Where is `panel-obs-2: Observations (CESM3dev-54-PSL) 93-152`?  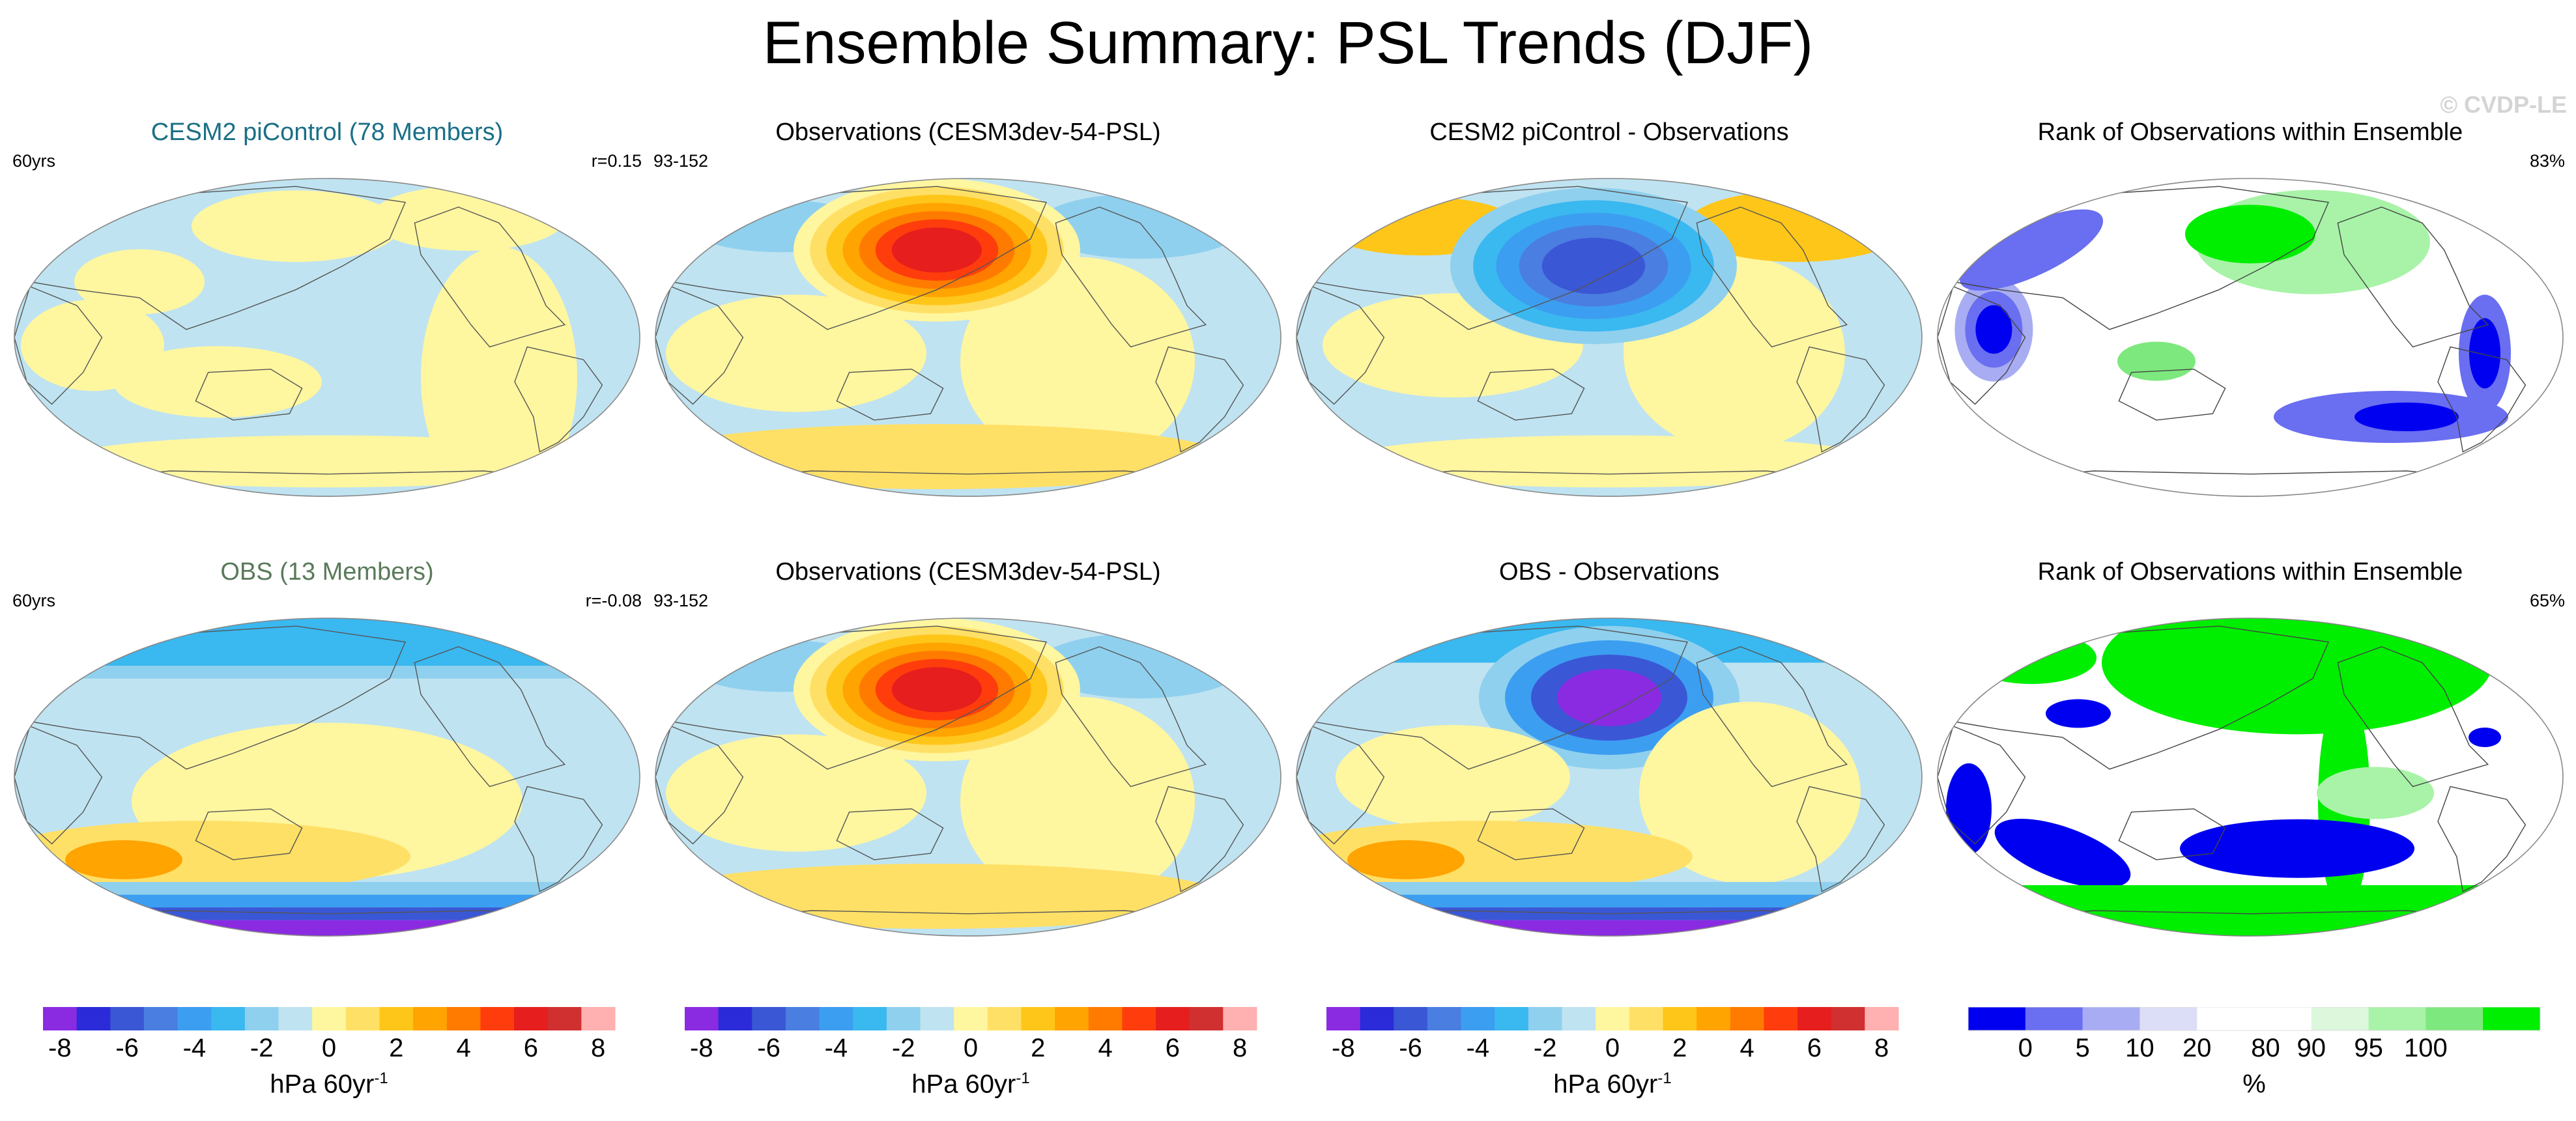
panel-obs-2: Observations (CESM3dev-54-PSL) 93-152 is located at coordinates (968, 766).